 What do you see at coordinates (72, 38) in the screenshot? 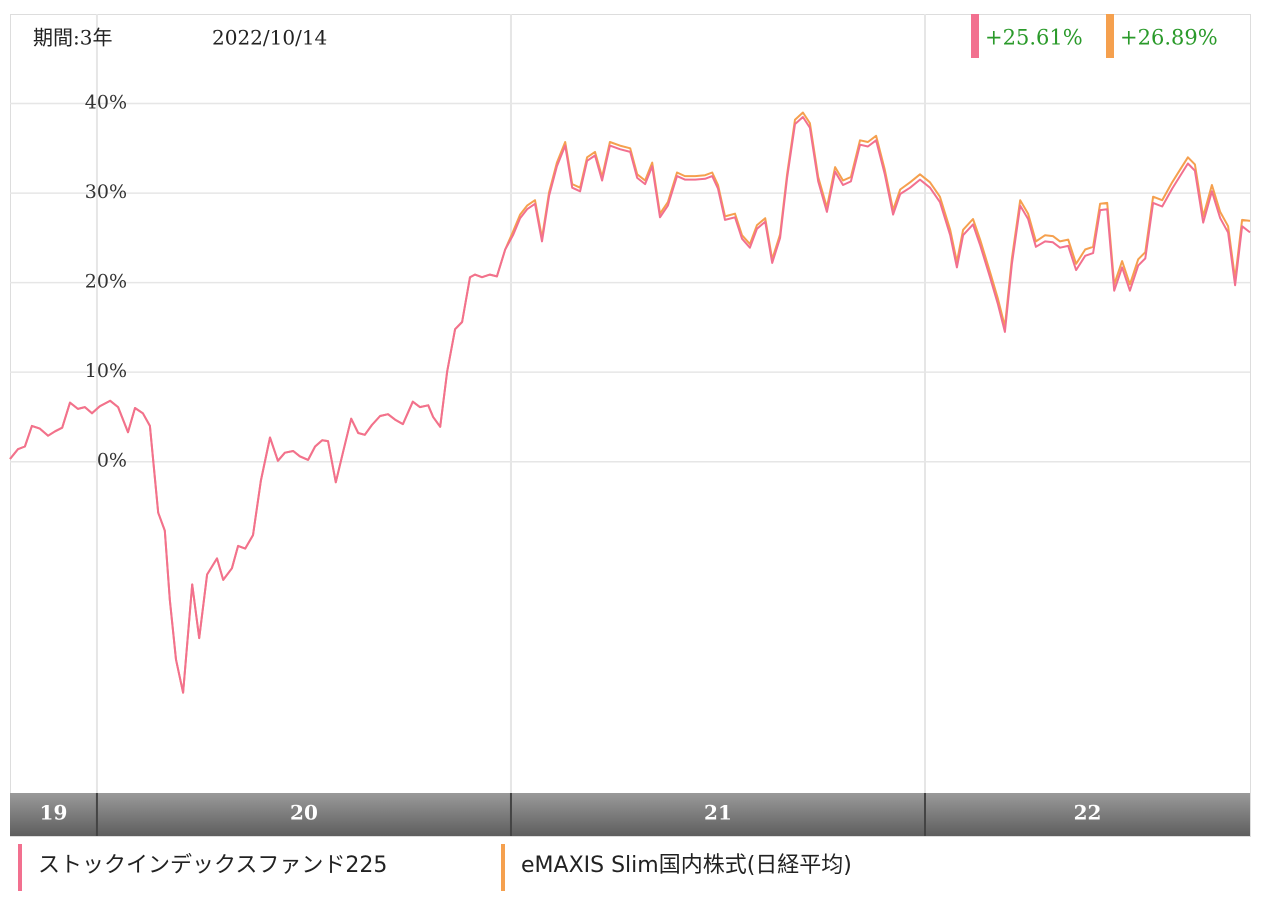
I see `period: 期間:3年` at bounding box center [72, 38].